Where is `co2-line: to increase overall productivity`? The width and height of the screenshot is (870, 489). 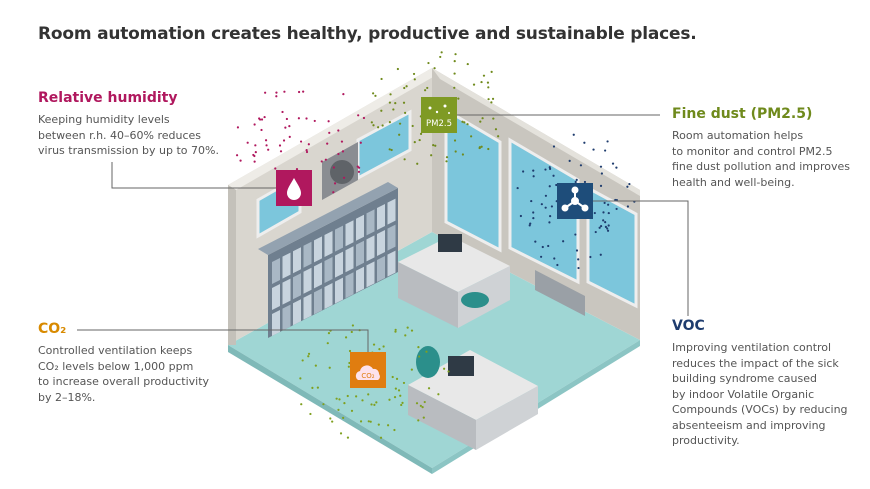 co2-line: to increase overall productivity is located at coordinates (124, 381).